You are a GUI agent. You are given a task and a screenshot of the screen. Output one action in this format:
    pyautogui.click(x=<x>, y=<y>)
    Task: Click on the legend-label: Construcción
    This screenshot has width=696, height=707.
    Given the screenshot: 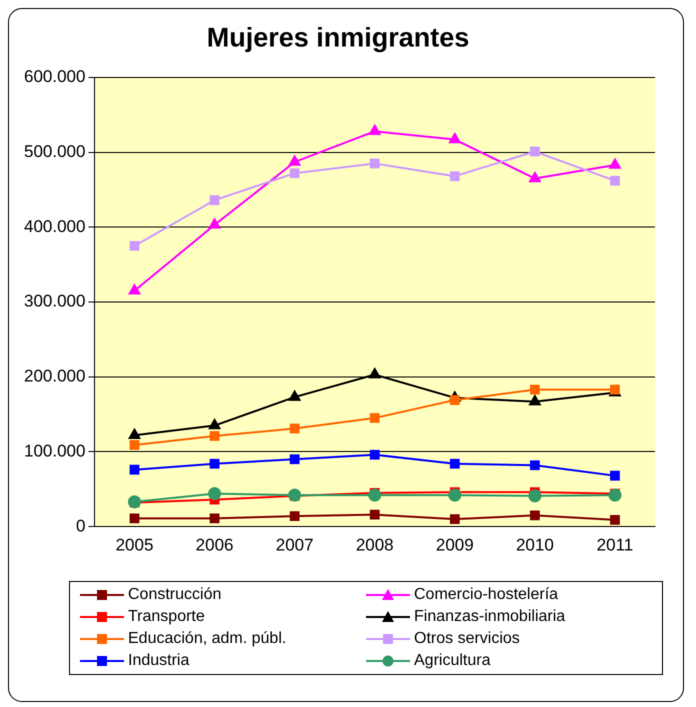 What is the action you would take?
    pyautogui.click(x=175, y=595)
    